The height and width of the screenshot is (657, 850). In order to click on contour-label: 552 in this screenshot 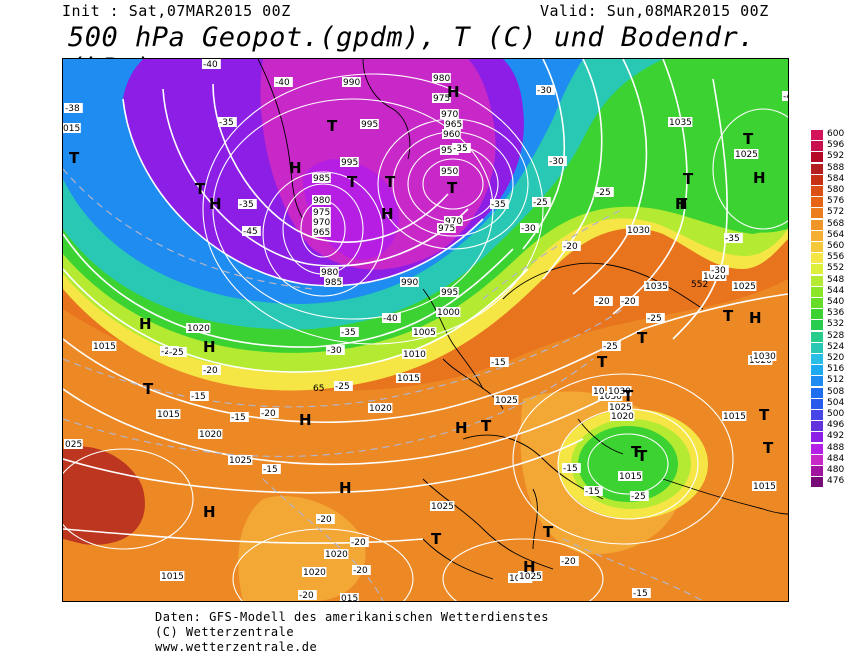, I will do `click(699, 285)`.